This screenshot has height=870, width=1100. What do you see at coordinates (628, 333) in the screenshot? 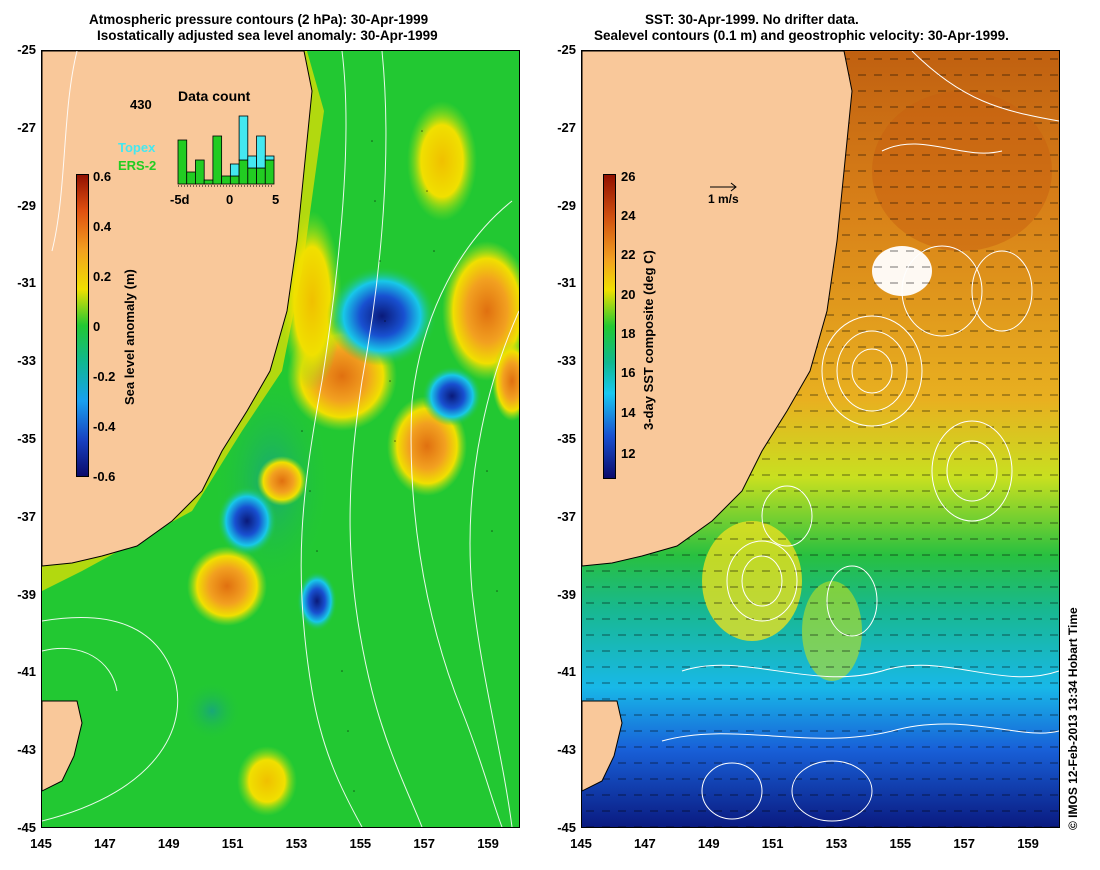
I see `right-cb-tick-4: 18` at bounding box center [628, 333].